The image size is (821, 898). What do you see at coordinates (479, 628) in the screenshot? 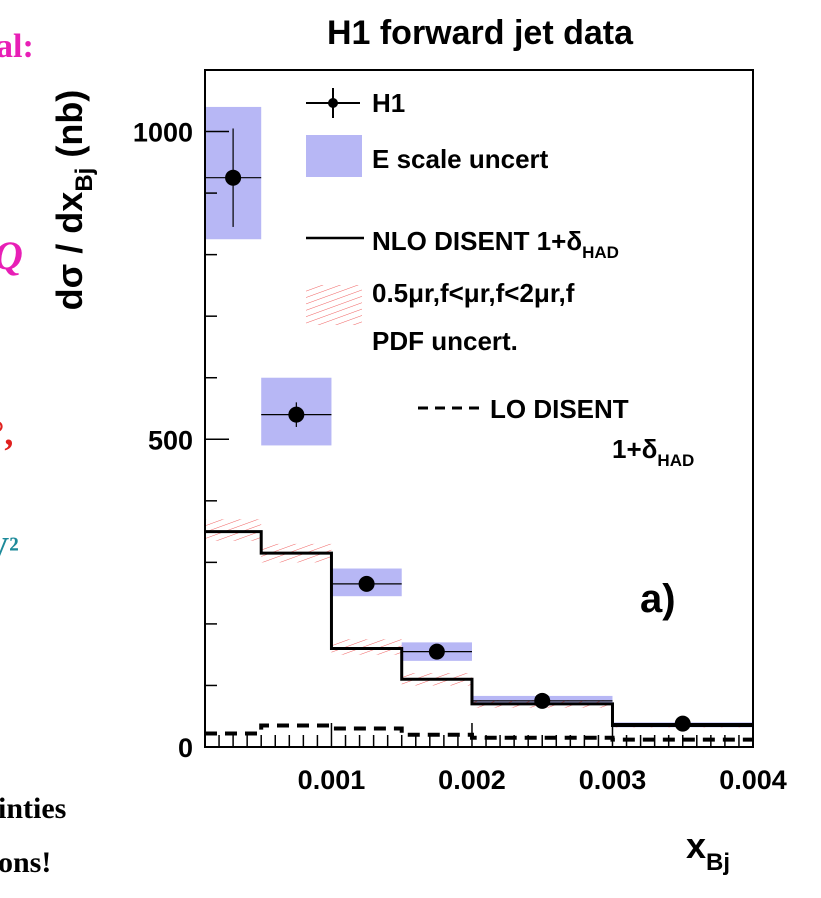
I see `nlo-disent-line` at bounding box center [479, 628].